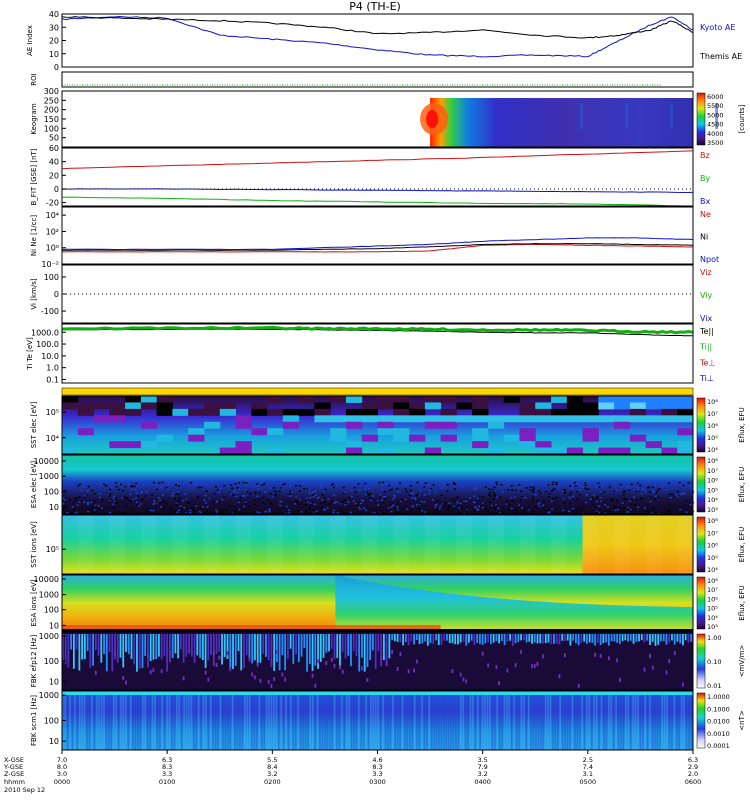  I want to click on keogram-image, so click(561, 122).